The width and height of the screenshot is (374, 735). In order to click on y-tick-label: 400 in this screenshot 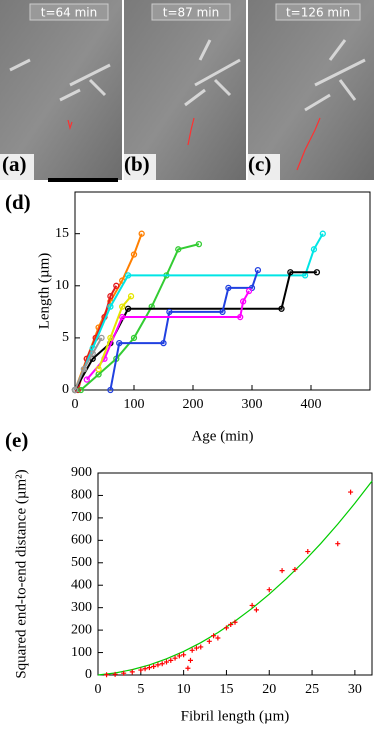, I will do `click(81, 584)`.